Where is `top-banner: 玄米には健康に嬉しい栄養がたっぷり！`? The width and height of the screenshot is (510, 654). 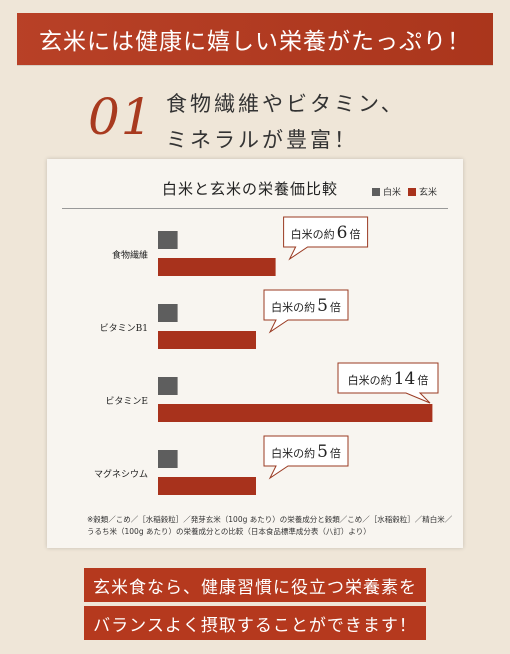 top-banner: 玄米には健康に嬉しい栄養がたっぷり！ is located at coordinates (255, 39).